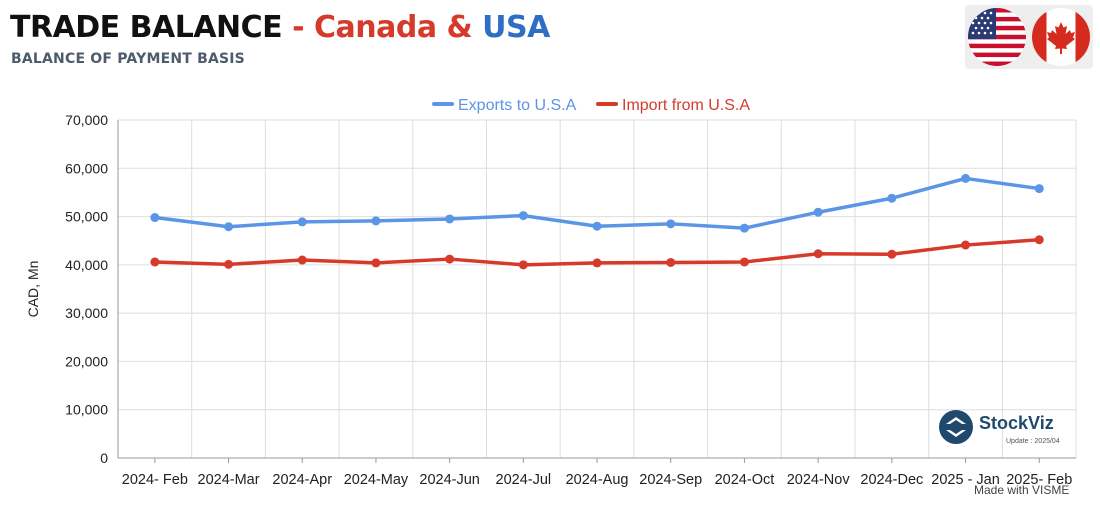  I want to click on x-tick-label: 2025 - Jan, so click(965, 480).